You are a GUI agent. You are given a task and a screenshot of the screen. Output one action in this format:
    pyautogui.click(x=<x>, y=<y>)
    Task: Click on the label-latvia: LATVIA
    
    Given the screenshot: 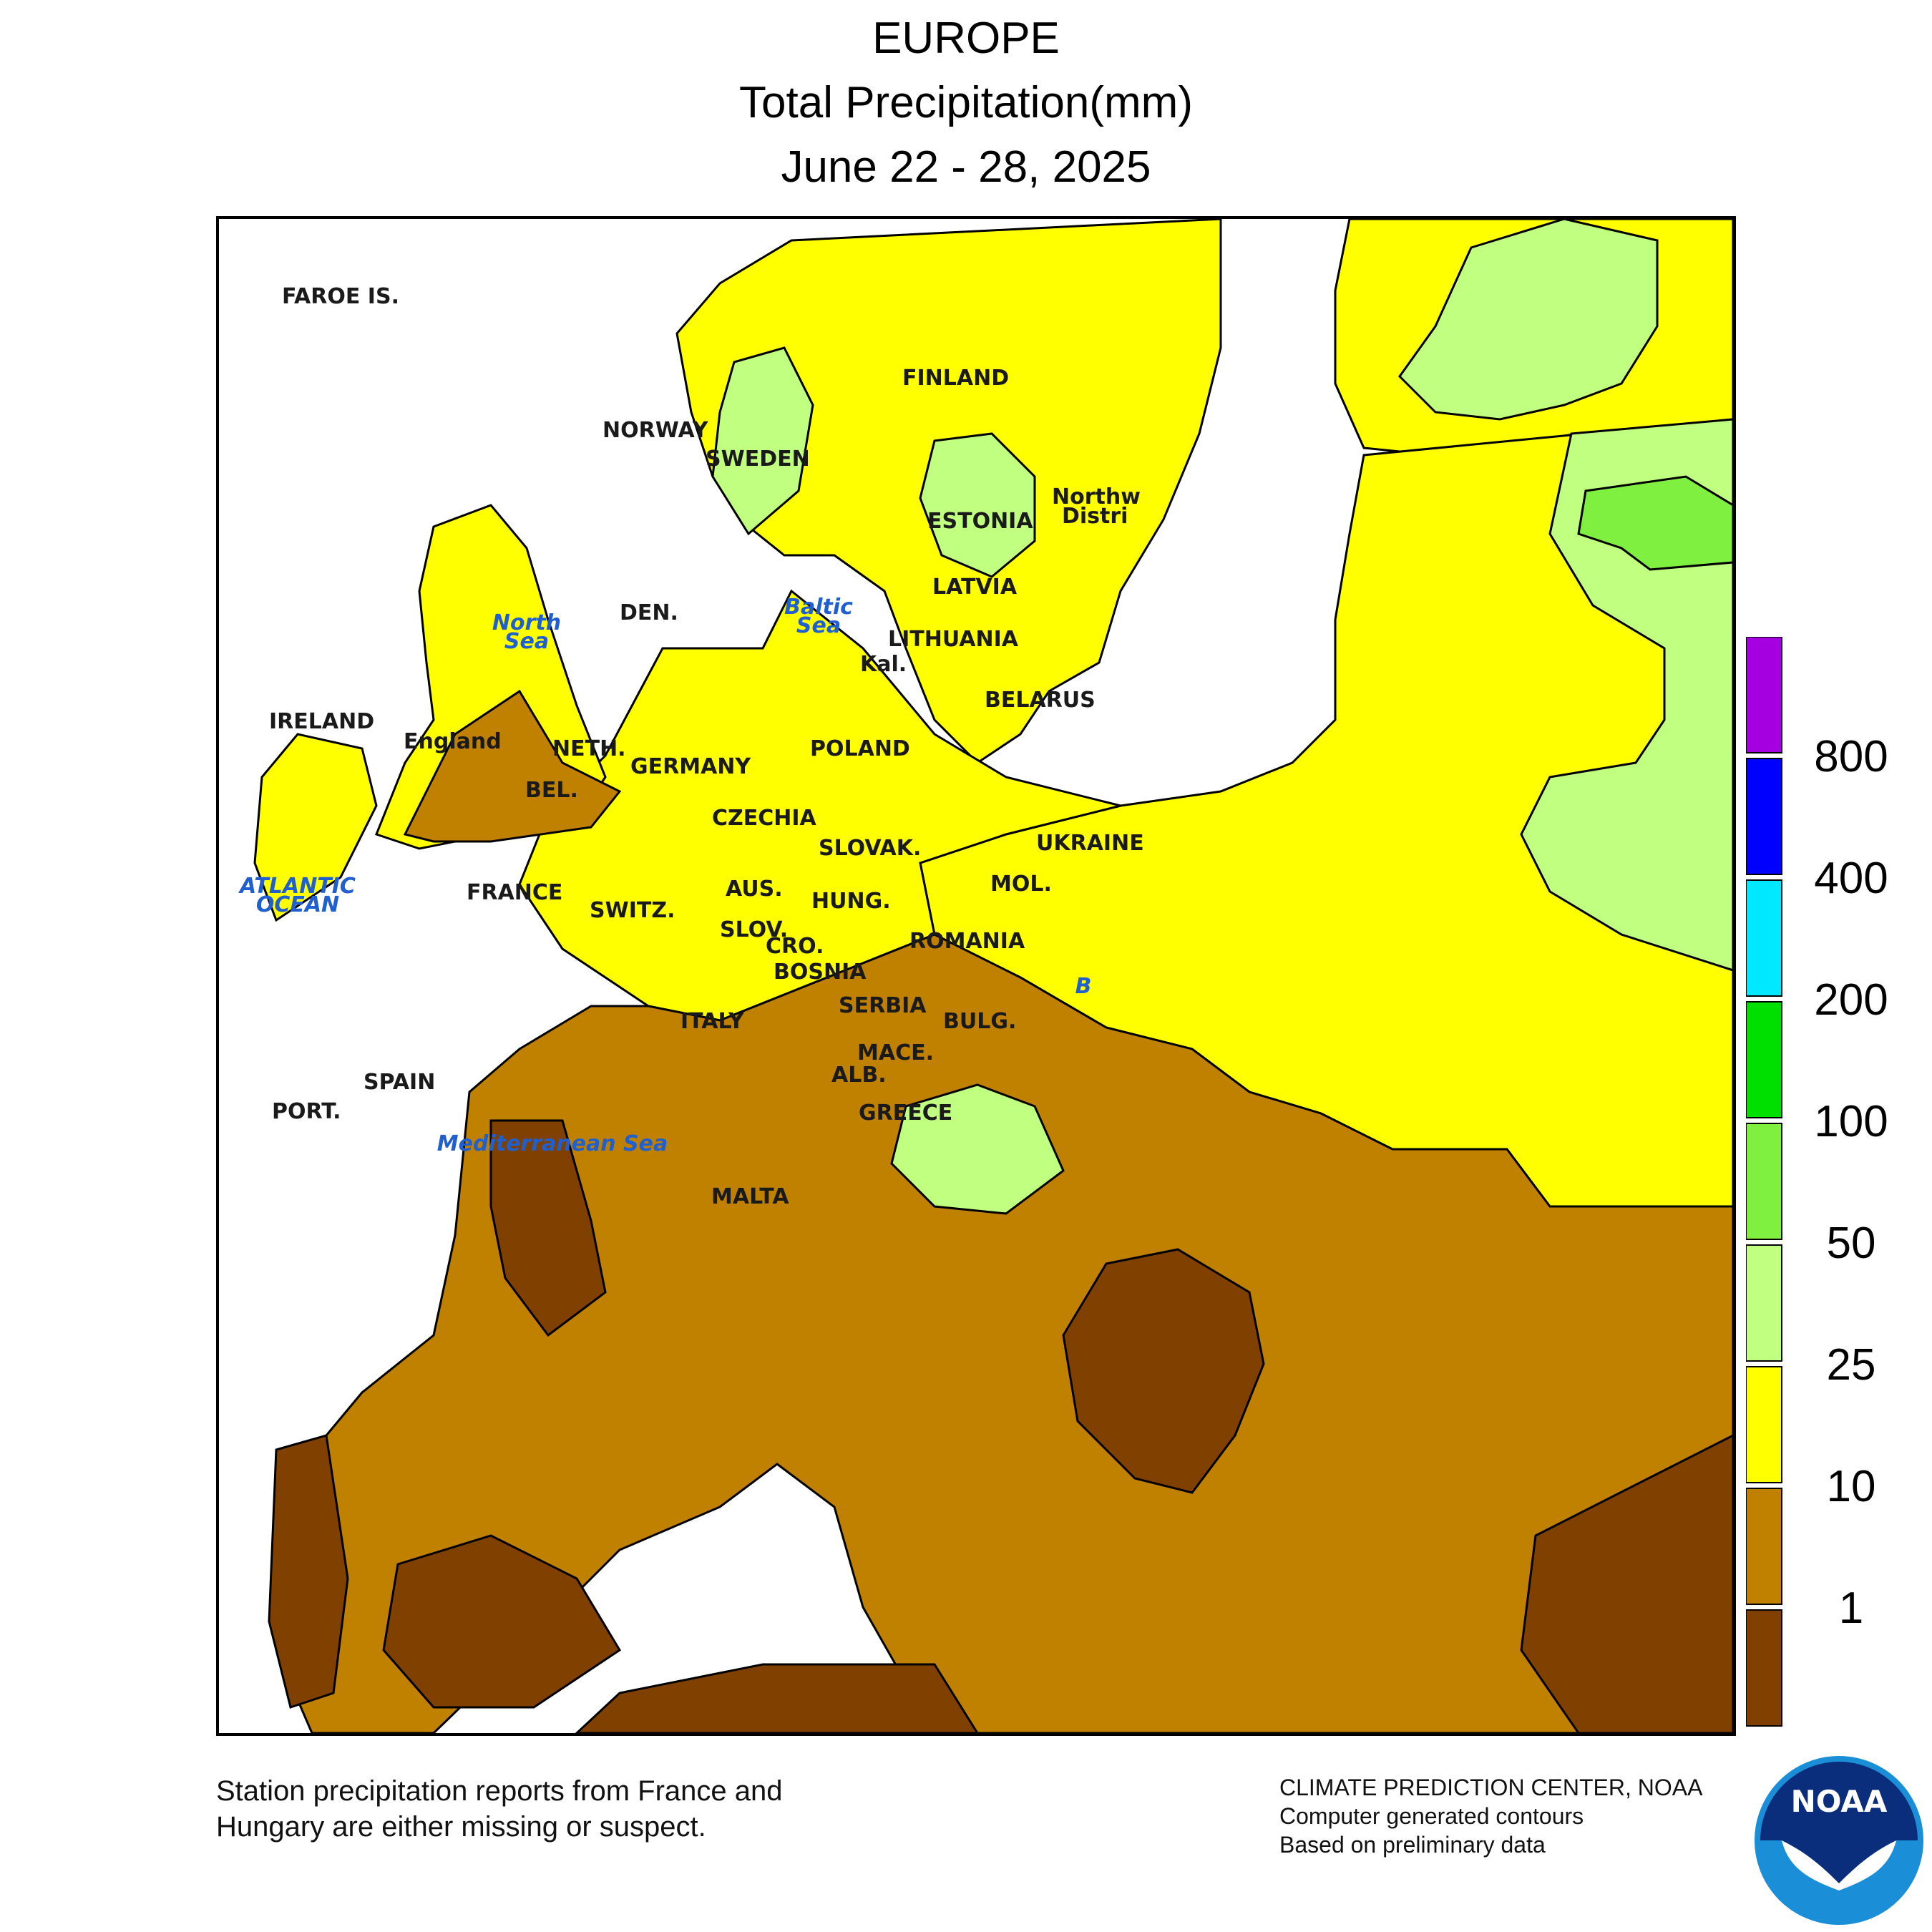 What is the action you would take?
    pyautogui.click(x=975, y=587)
    